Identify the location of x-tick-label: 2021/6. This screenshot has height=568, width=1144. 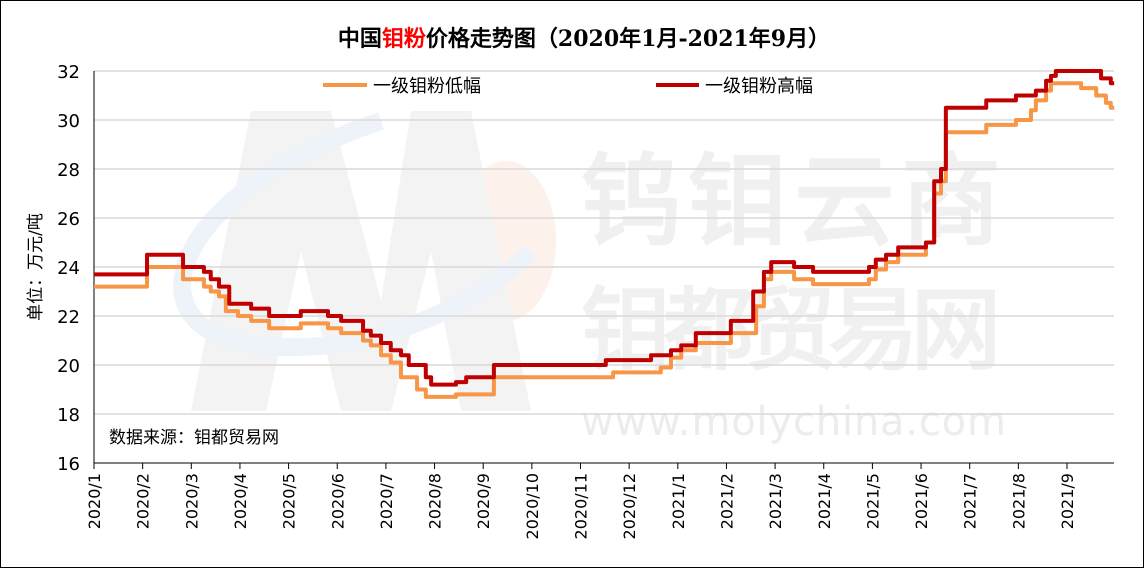
(921, 501).